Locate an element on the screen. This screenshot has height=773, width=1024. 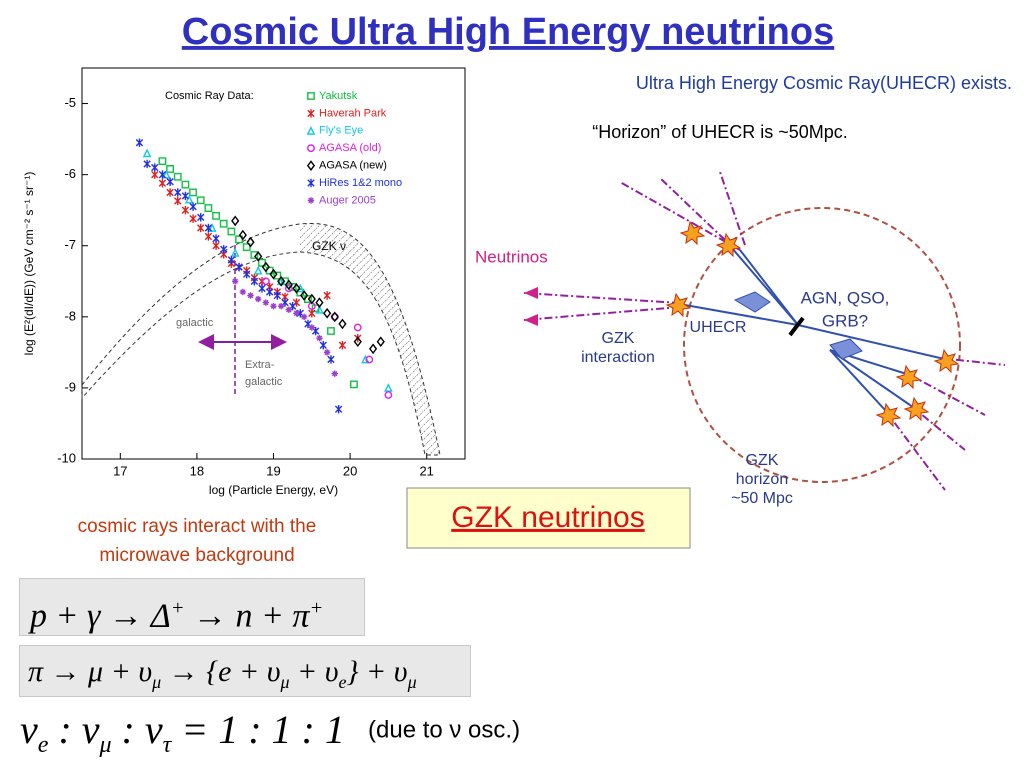
source is located at coordinates (796, 326).